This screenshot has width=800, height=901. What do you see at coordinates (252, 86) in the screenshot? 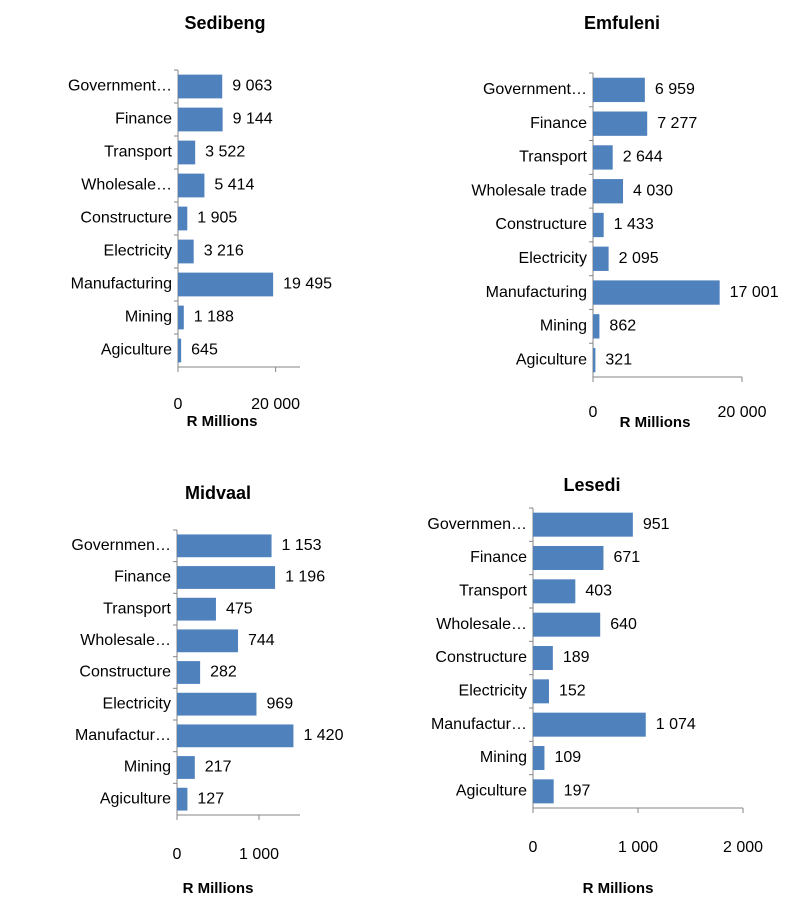
I see `data-label: 9 063` at bounding box center [252, 86].